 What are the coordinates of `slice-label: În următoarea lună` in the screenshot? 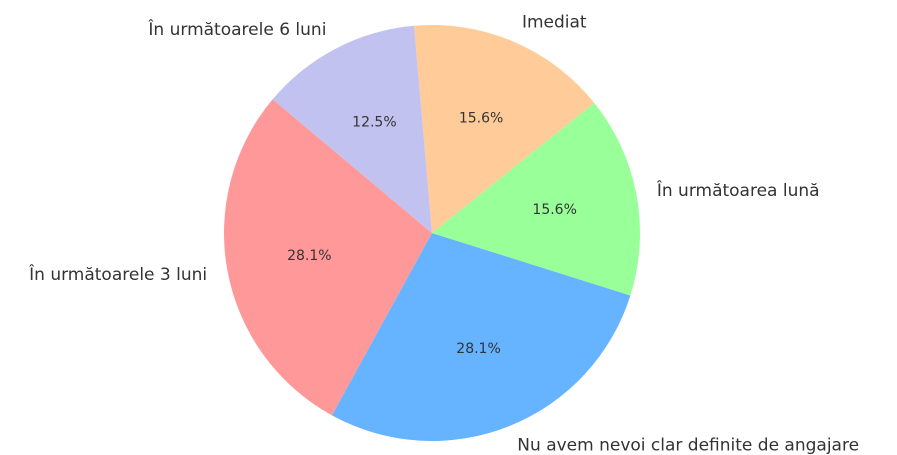 It's located at (738, 190).